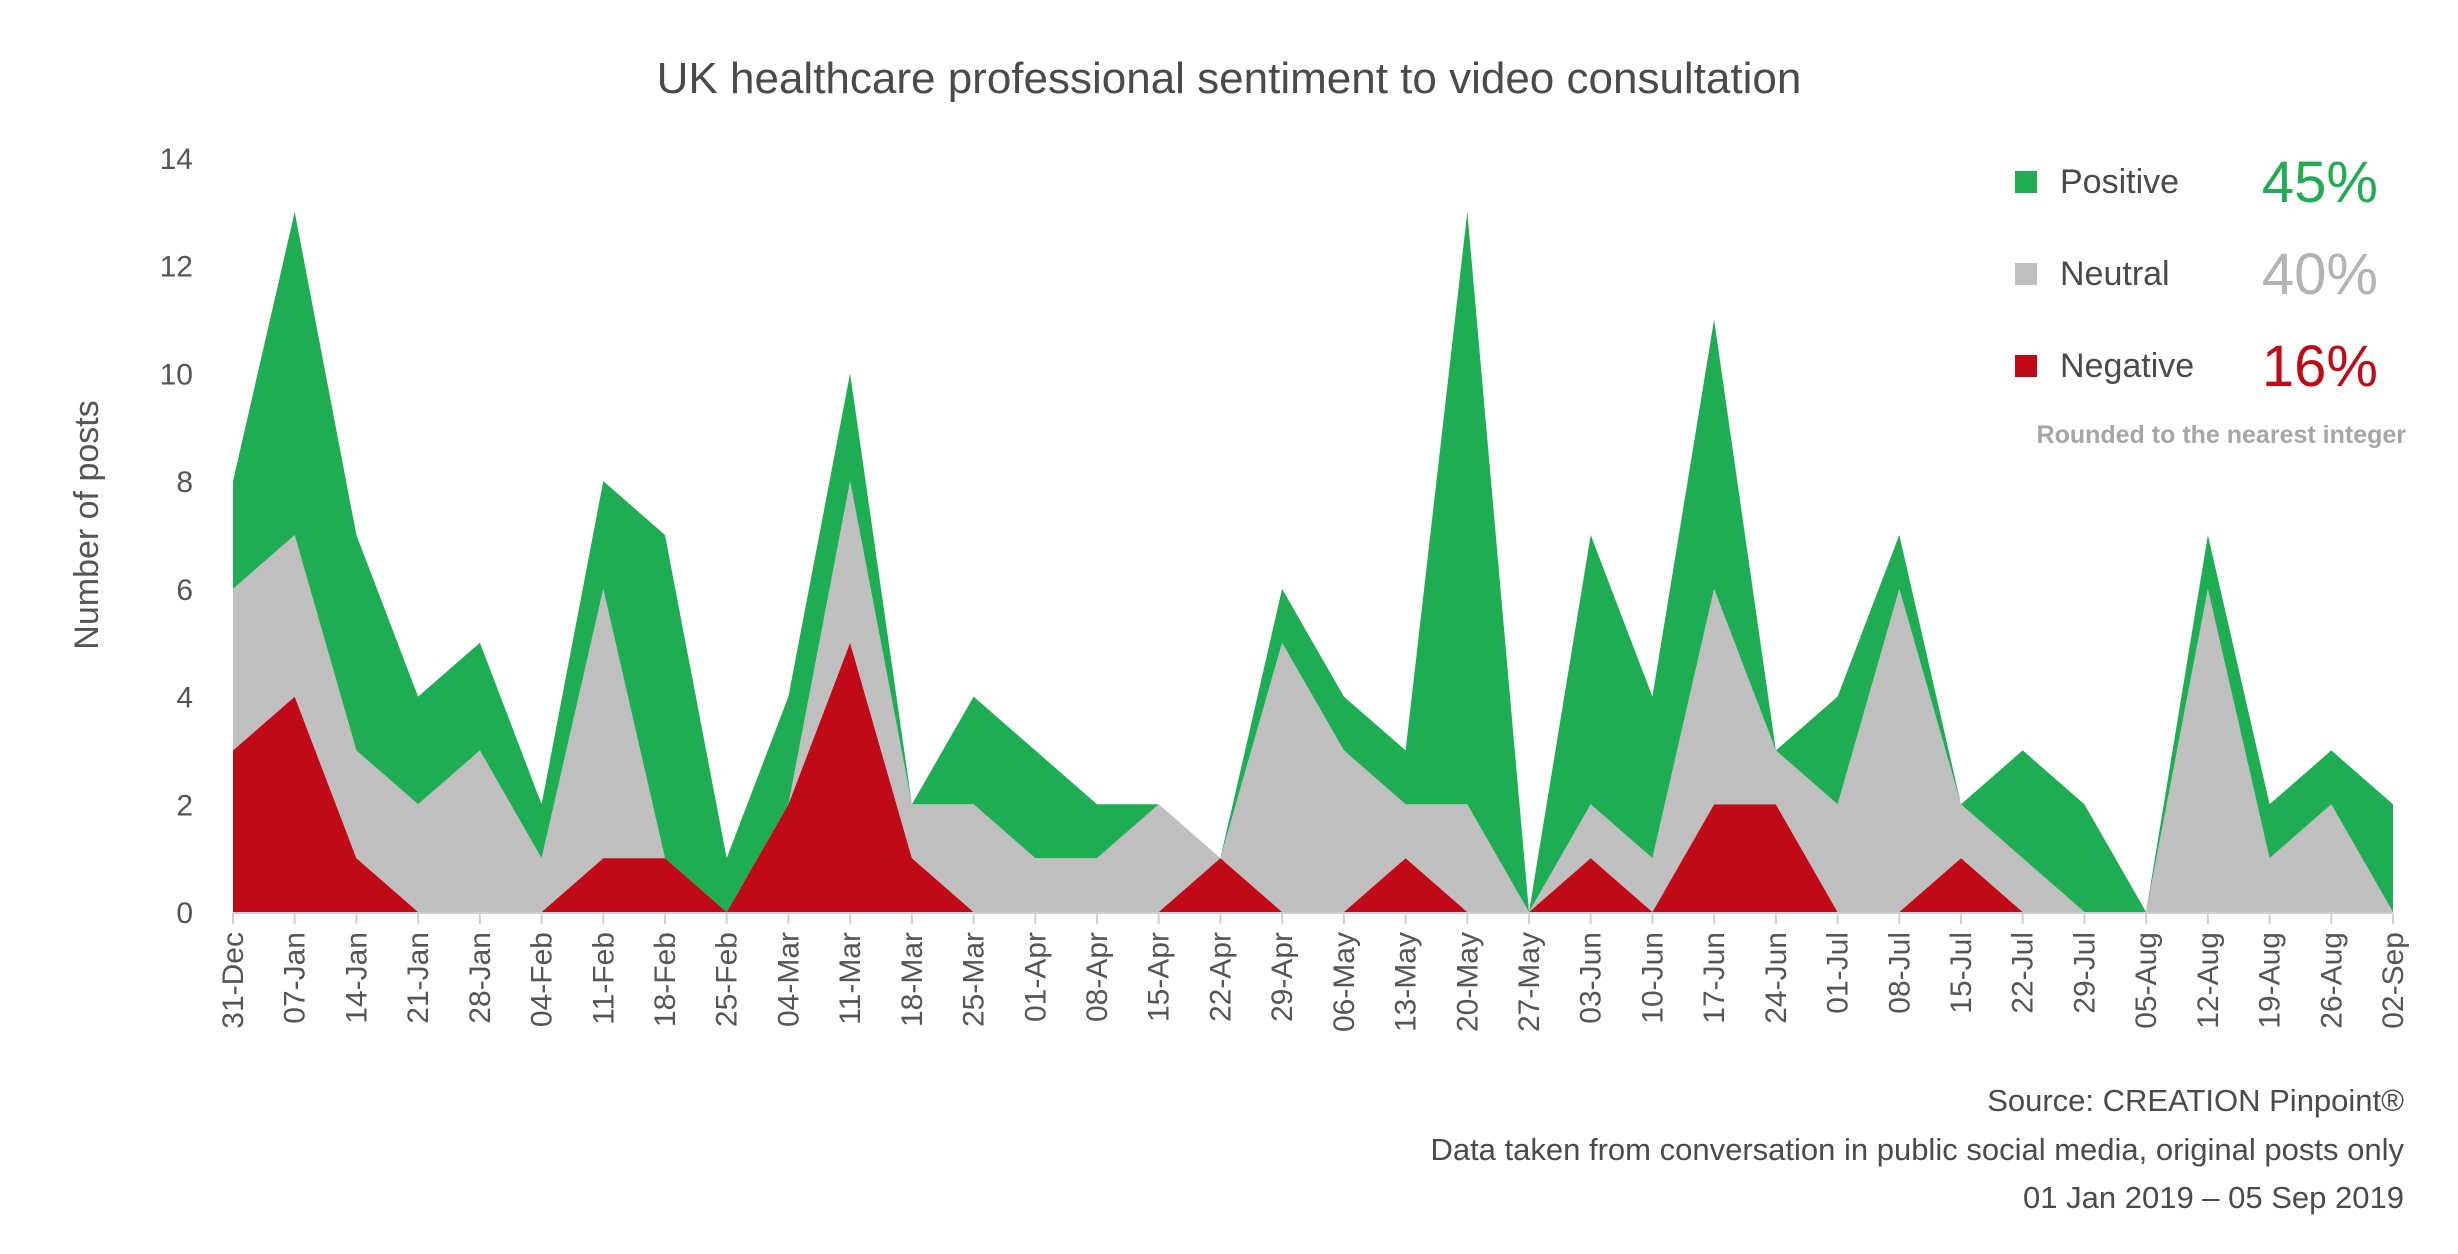  Describe the element at coordinates (2195, 1100) in the screenshot. I see `source-line: Source: CREATION Pinpoint®` at that location.